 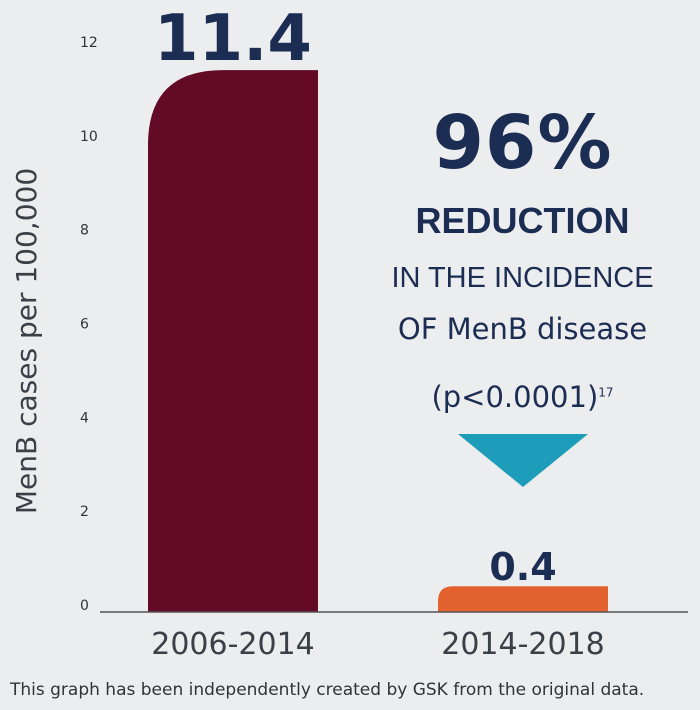 What do you see at coordinates (522, 329) in the screenshot?
I see `reduction-line-2: OF MenB disease` at bounding box center [522, 329].